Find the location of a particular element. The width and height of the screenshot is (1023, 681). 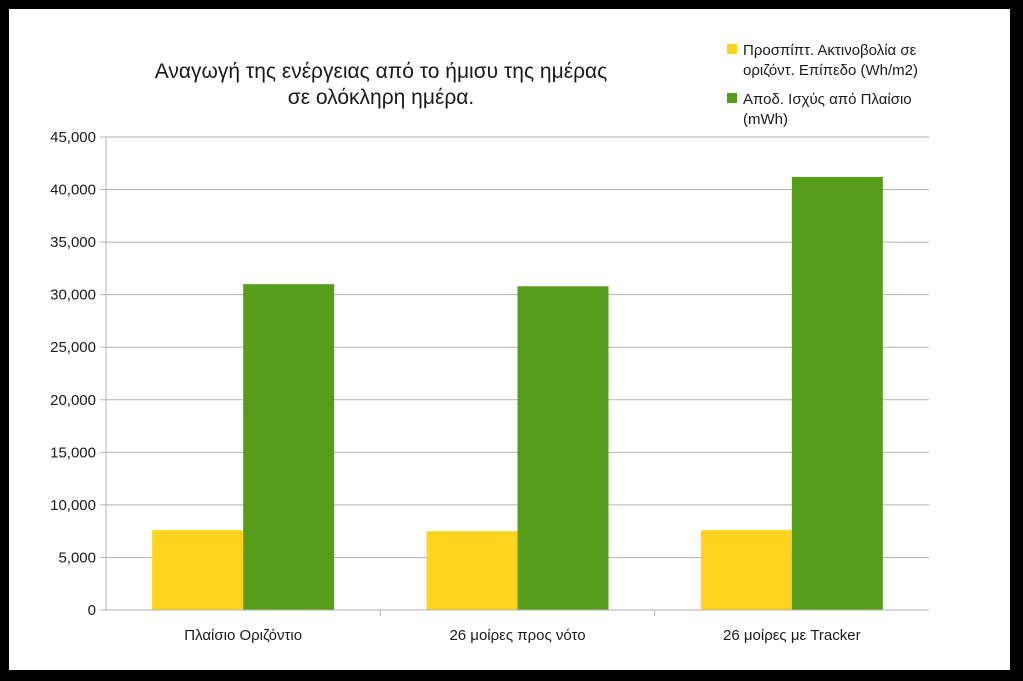

legend-label-irradiance-line-2: οριζόντ. Επίπεδο (Wh/m2) is located at coordinates (830, 70).